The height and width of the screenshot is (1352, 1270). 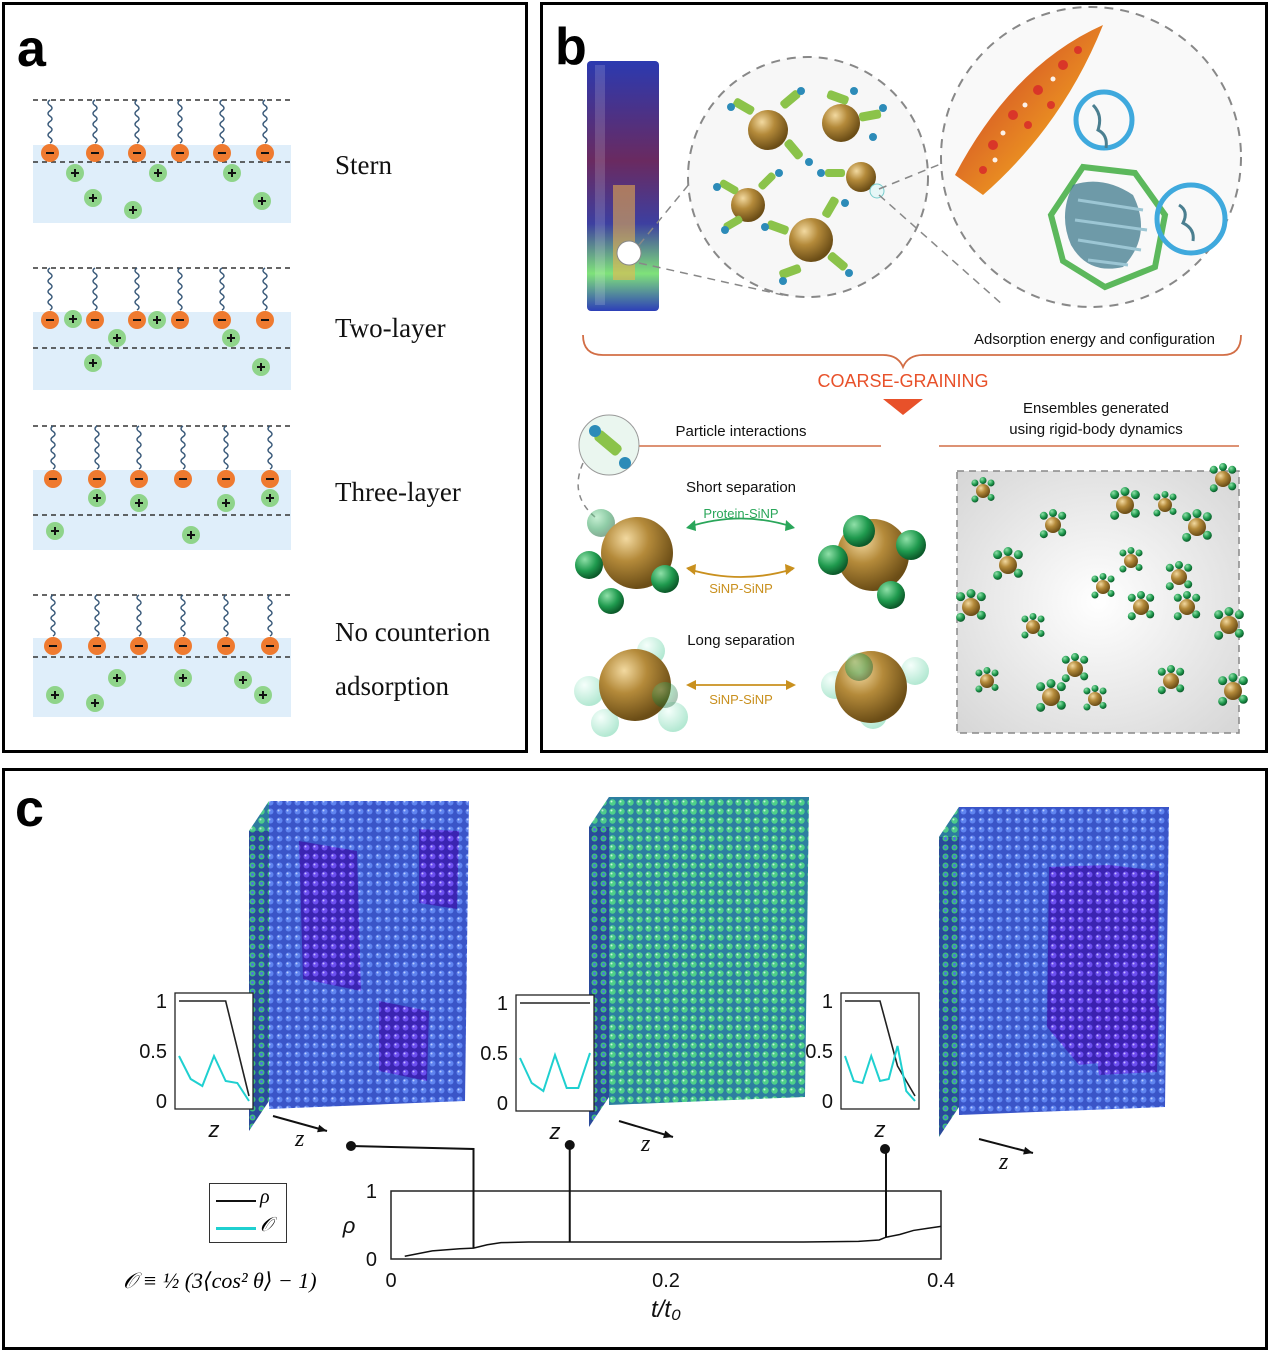 I want to click on zoom-circle-protein, so click(x=1091, y=157).